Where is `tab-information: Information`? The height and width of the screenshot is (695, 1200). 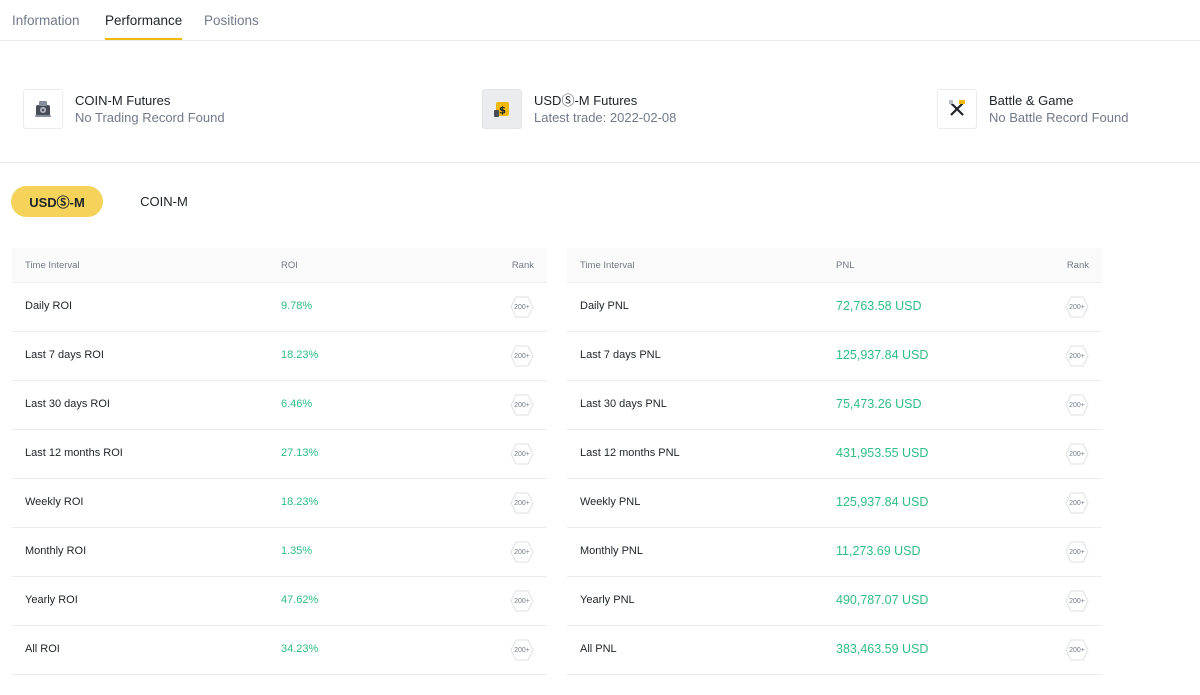
tab-information: Information is located at coordinates (46, 20).